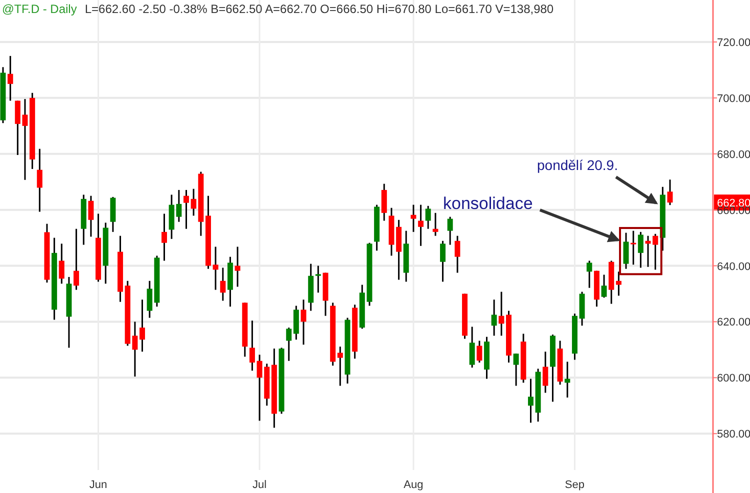  What do you see at coordinates (733, 42) in the screenshot?
I see `y-tick-label: 720.00` at bounding box center [733, 42].